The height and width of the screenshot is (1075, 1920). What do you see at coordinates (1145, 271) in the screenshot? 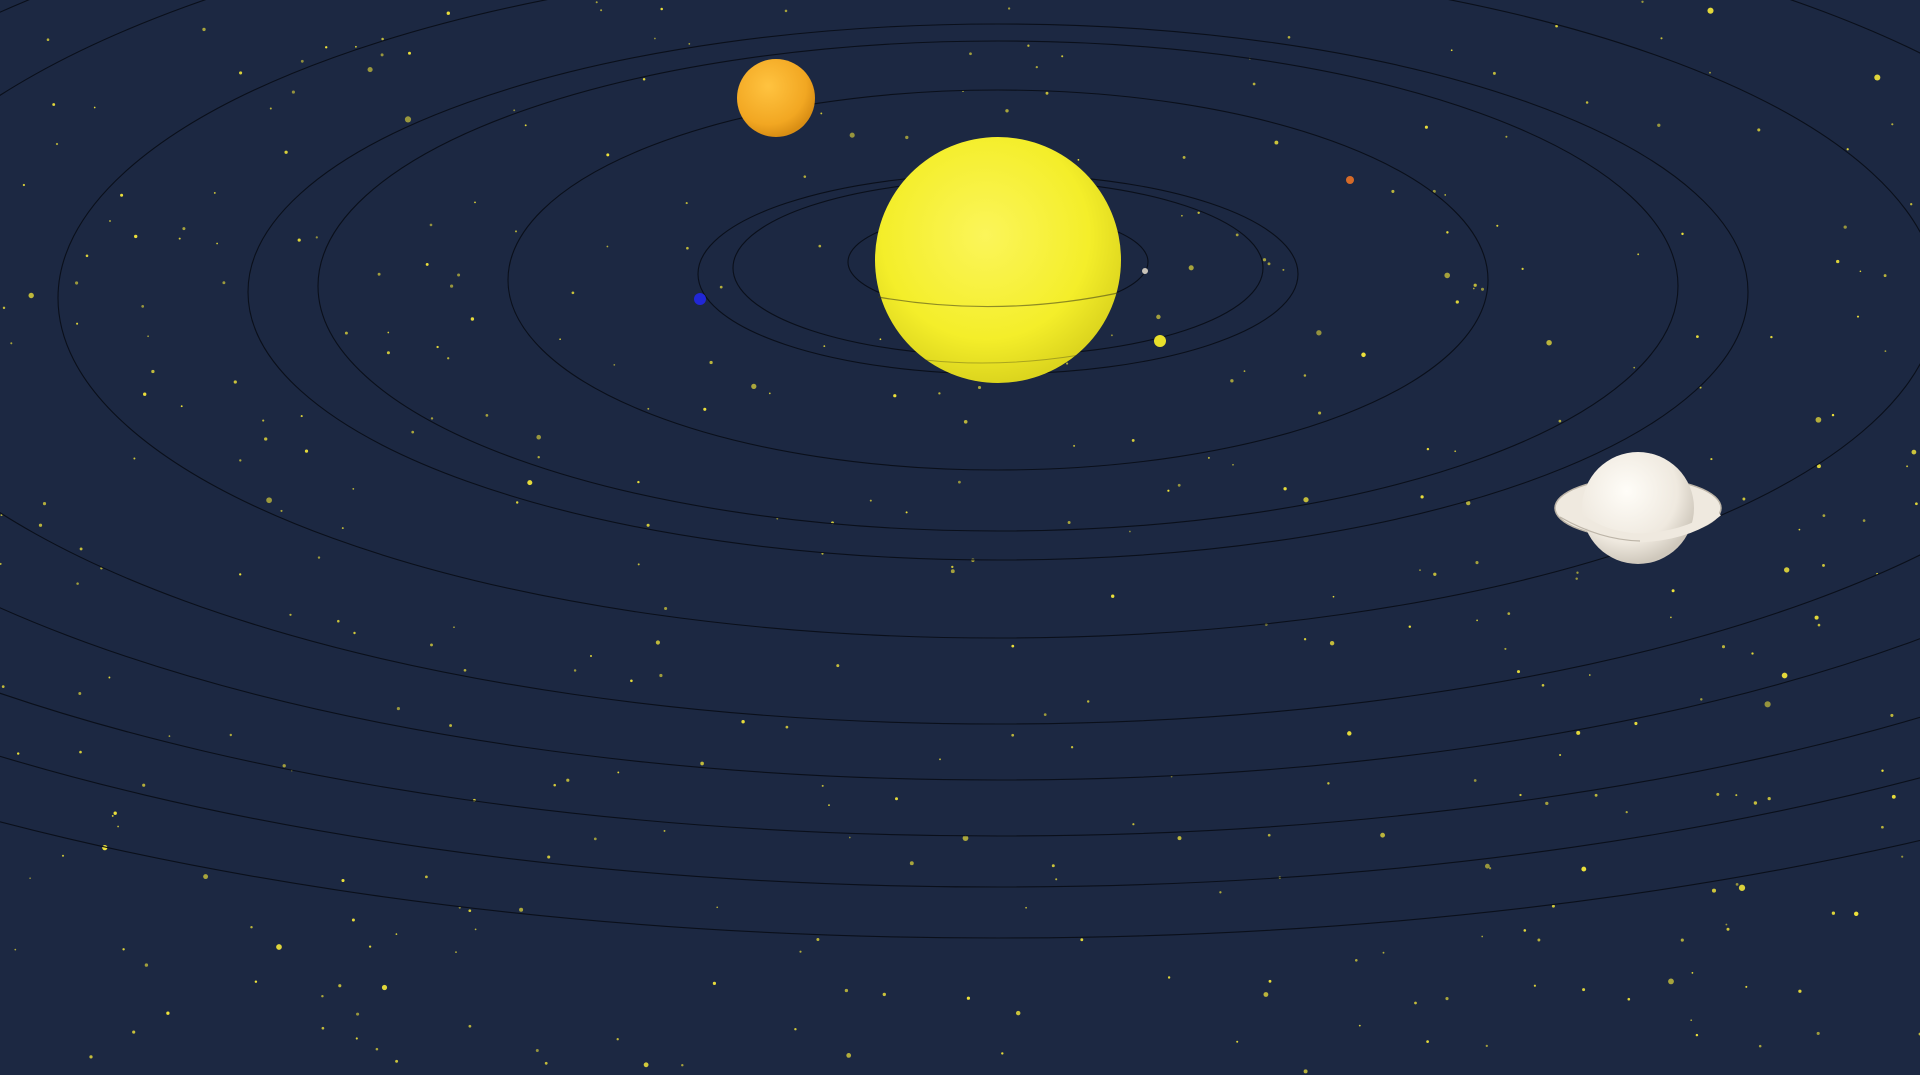
I see `planet-mercury` at bounding box center [1145, 271].